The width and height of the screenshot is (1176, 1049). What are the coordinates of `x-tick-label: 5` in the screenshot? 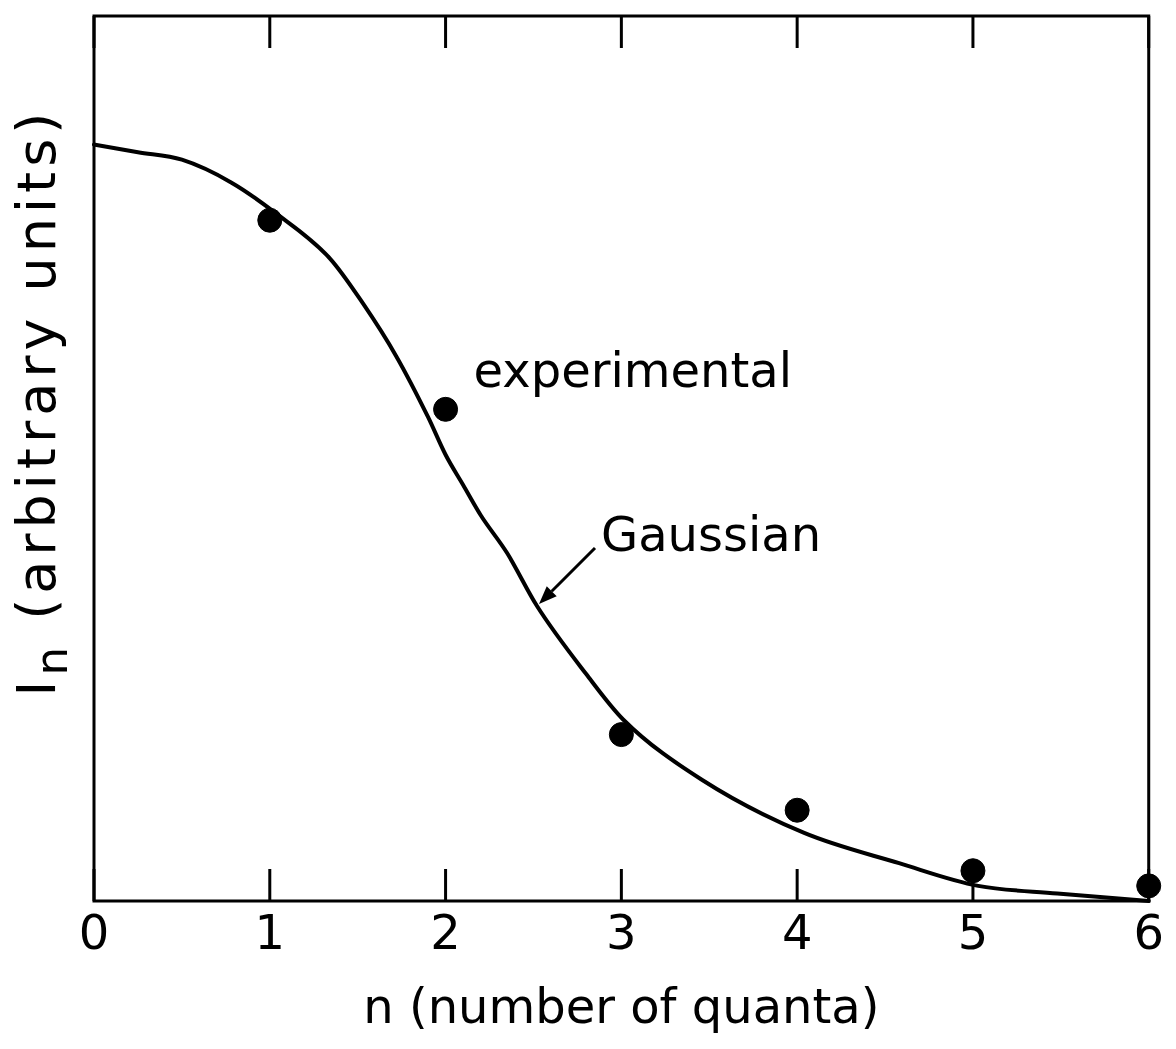 It's located at (973, 932).